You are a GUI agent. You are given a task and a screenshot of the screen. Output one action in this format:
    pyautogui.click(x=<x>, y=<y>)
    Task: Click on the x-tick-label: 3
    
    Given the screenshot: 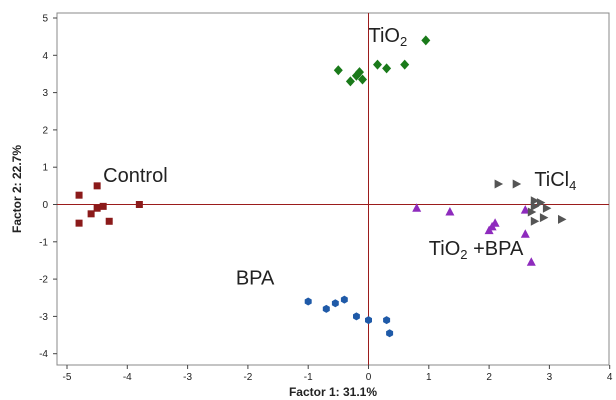 What is the action you would take?
    pyautogui.click(x=550, y=377)
    